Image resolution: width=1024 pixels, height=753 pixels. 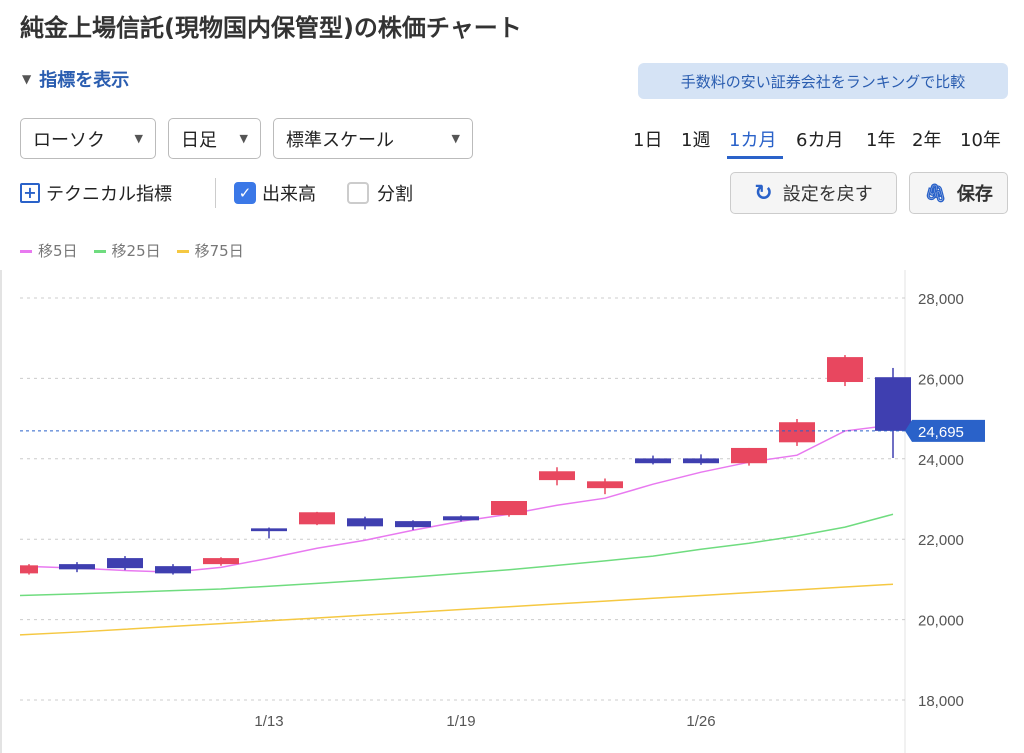 I want to click on y-tick-label: 28,000, so click(x=941, y=299).